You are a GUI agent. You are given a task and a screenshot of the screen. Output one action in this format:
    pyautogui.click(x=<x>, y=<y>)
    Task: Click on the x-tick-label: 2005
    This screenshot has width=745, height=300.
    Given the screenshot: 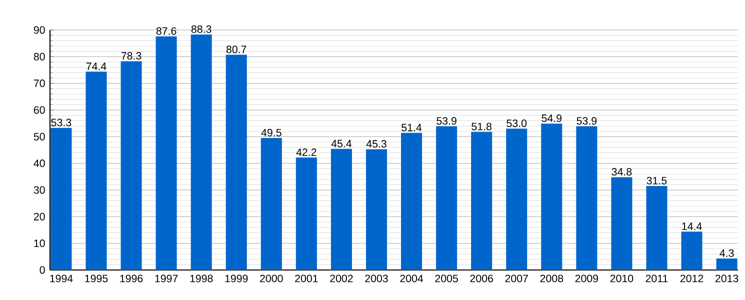 What is the action you would take?
    pyautogui.click(x=446, y=278)
    